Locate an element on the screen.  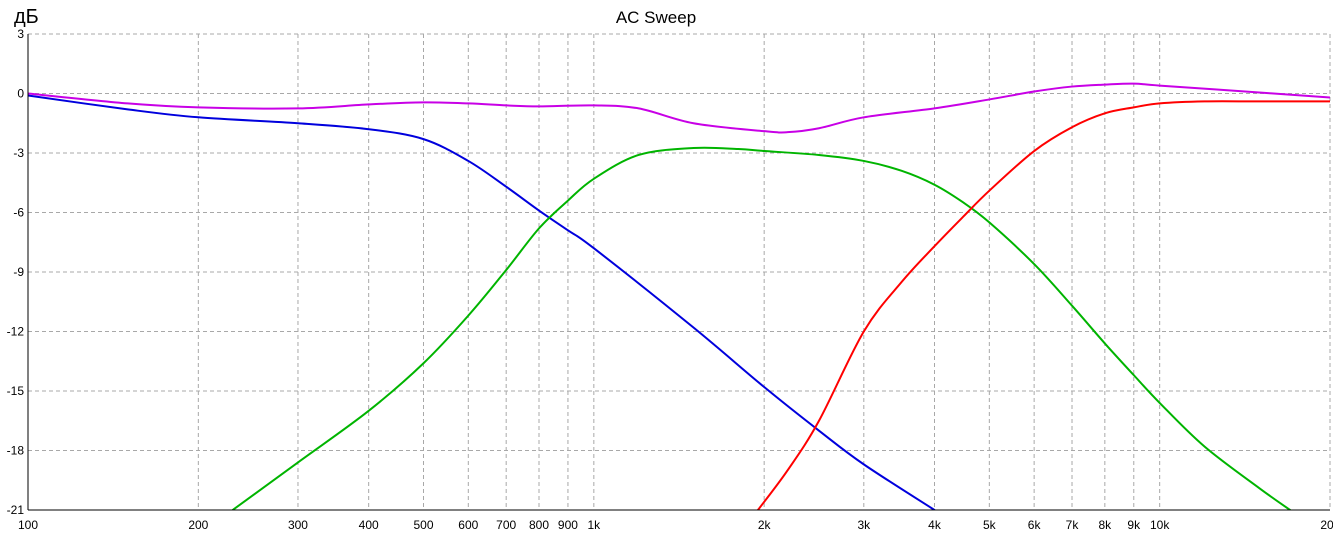
x-tick-label: 9k is located at coordinates (1134, 525).